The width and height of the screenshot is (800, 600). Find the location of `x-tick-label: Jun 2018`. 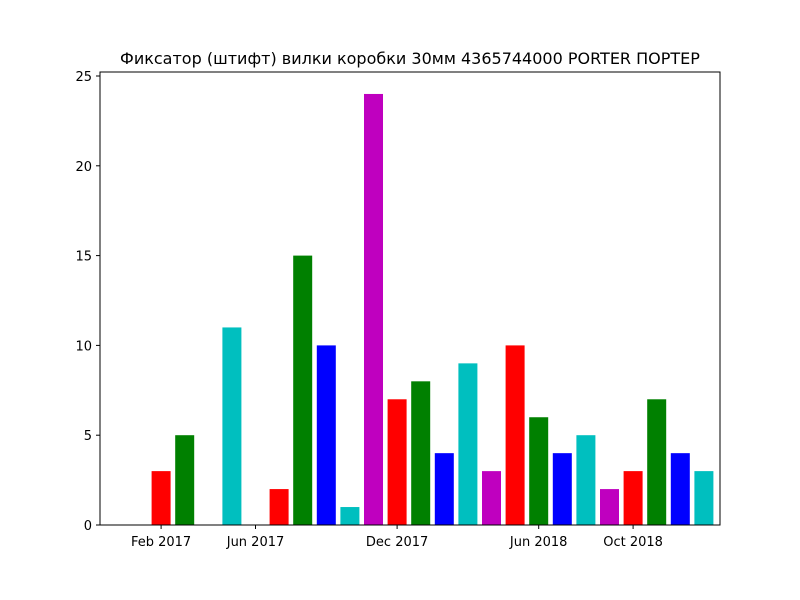

x-tick-label: Jun 2018 is located at coordinates (538, 542).